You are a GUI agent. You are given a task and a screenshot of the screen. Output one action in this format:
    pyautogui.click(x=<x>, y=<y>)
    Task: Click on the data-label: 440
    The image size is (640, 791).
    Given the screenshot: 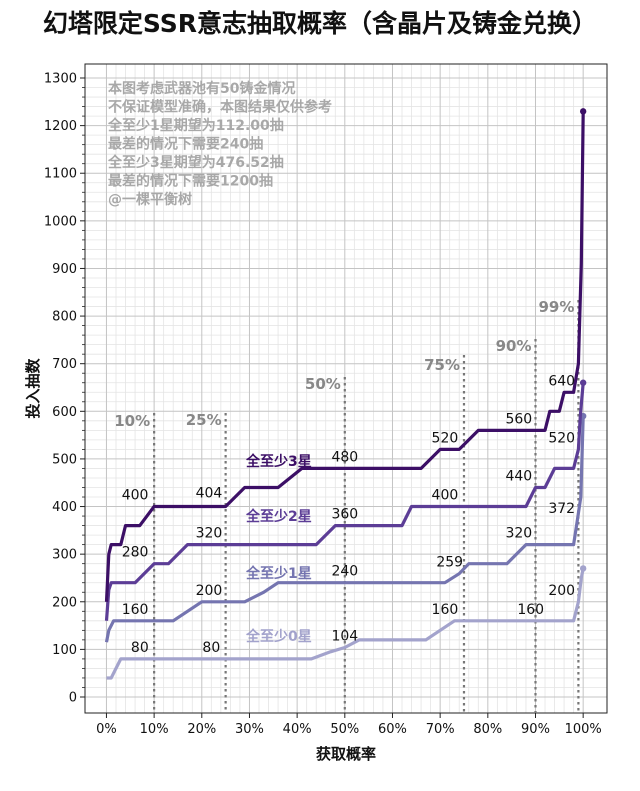 What is the action you would take?
    pyautogui.click(x=518, y=476)
    